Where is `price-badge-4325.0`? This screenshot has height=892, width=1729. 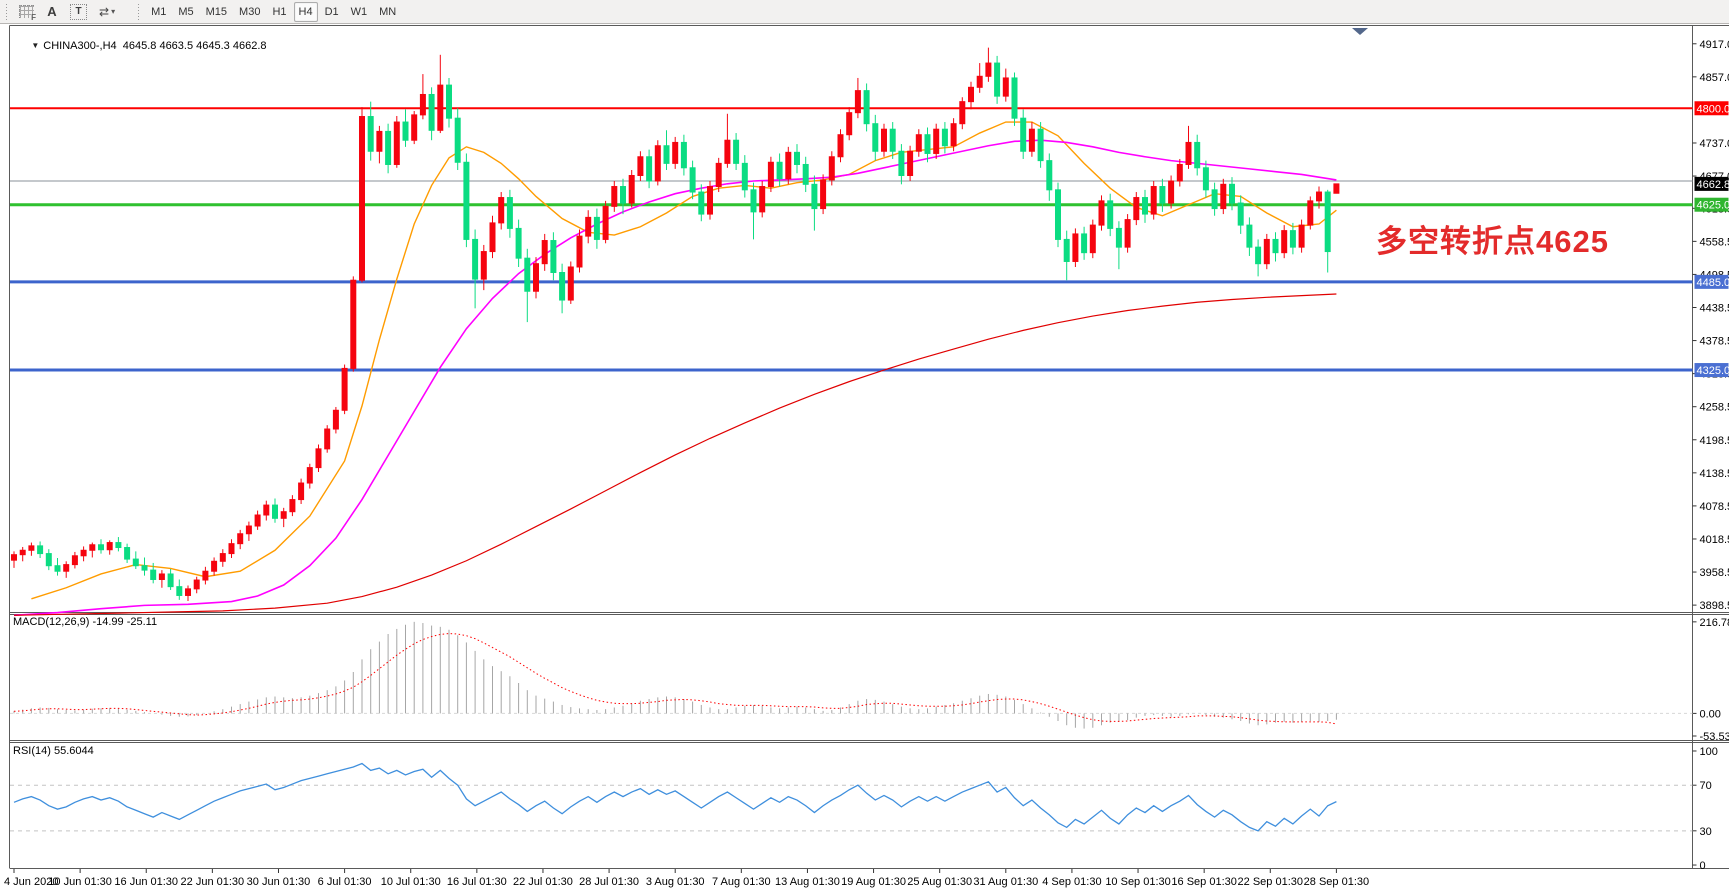 price-badge-4325.0 is located at coordinates (1711, 370).